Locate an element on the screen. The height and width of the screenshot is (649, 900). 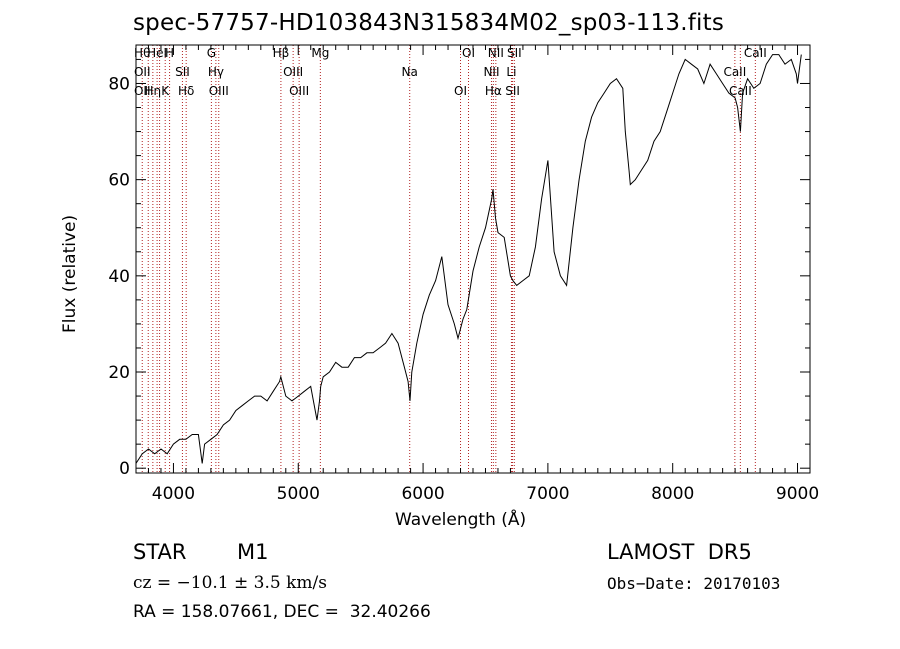
y-tick-label: 60 is located at coordinates (119, 181).